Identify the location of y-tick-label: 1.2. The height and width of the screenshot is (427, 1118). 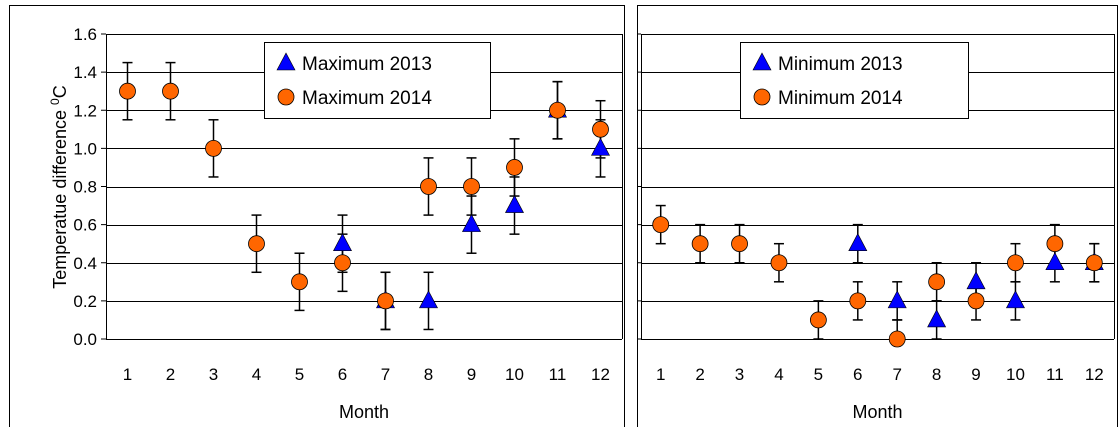
(85, 110).